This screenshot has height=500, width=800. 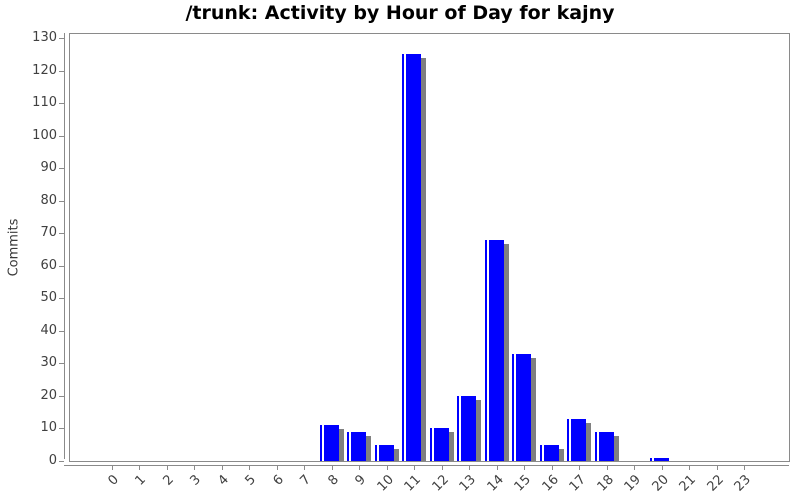 What do you see at coordinates (44, 135) in the screenshot?
I see `y-tick-label: 100` at bounding box center [44, 135].